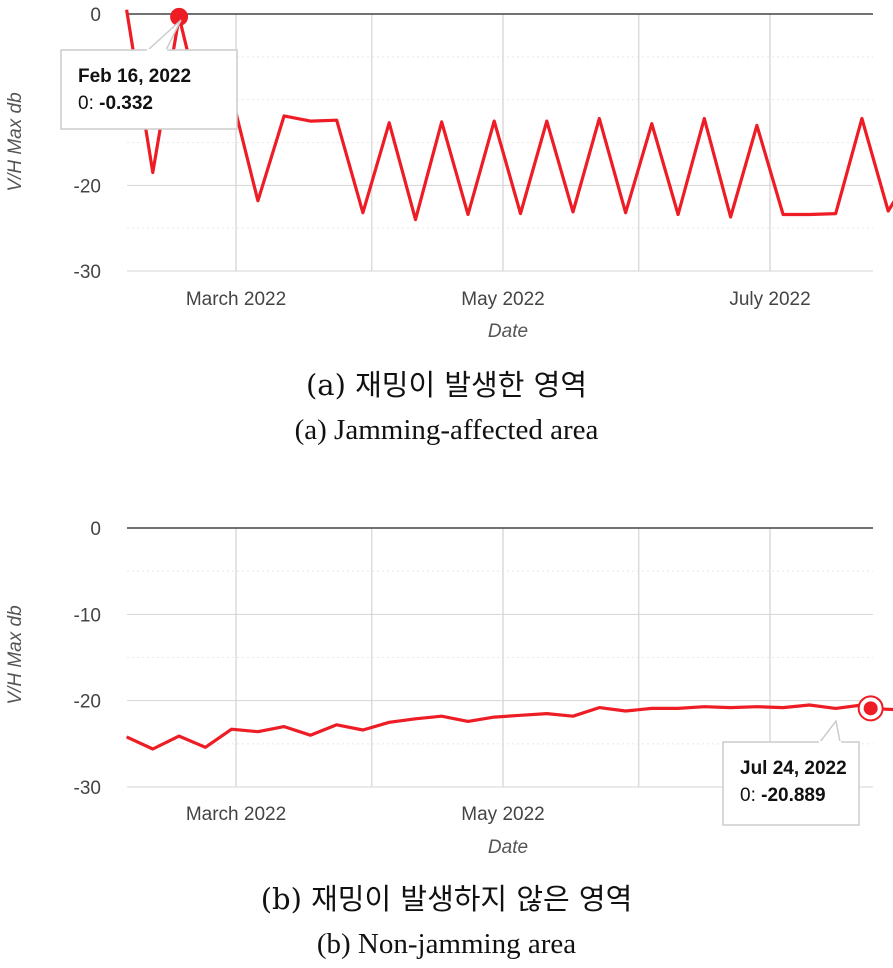  Describe the element at coordinates (829, 731) in the screenshot. I see `tooltip-pointer` at that location.